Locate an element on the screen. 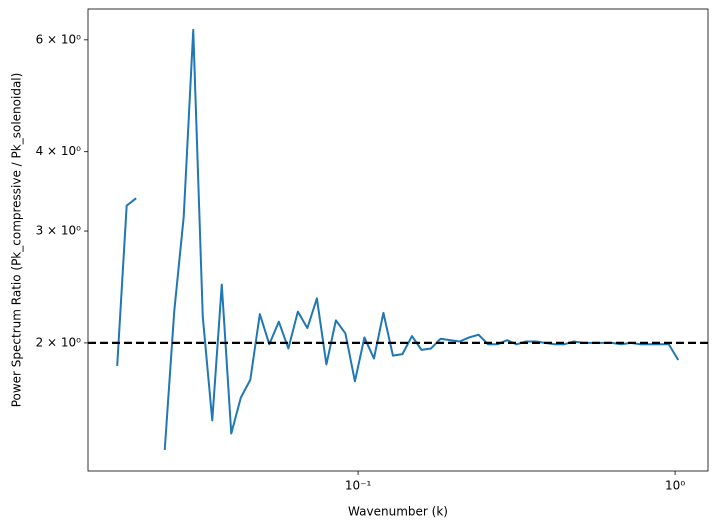 The height and width of the screenshot is (529, 718). x-tick-label: 10⁻¹ is located at coordinates (358, 486).